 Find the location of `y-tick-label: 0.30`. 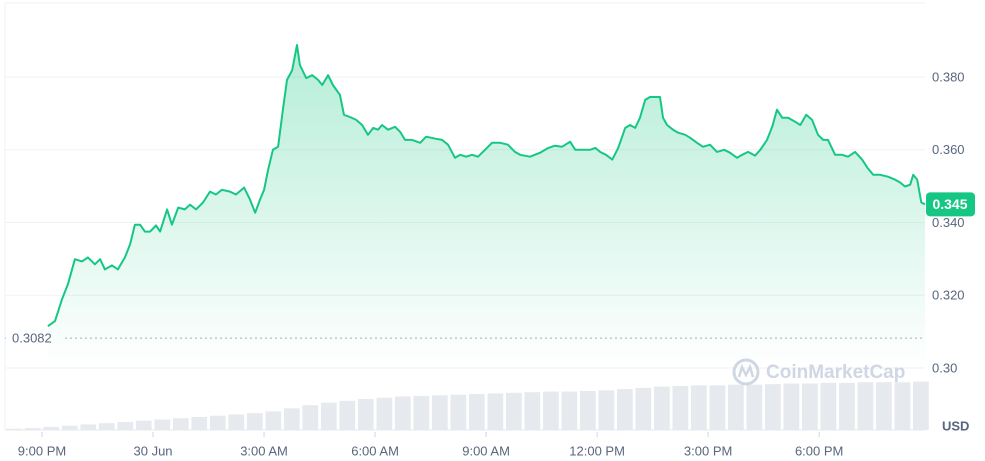

y-tick-label: 0.30 is located at coordinates (944, 367).